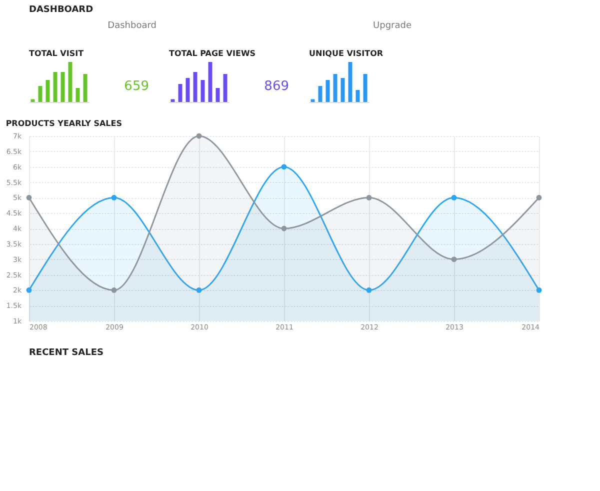  Describe the element at coordinates (132, 26) in the screenshot. I see `text: Dashboard` at that location.